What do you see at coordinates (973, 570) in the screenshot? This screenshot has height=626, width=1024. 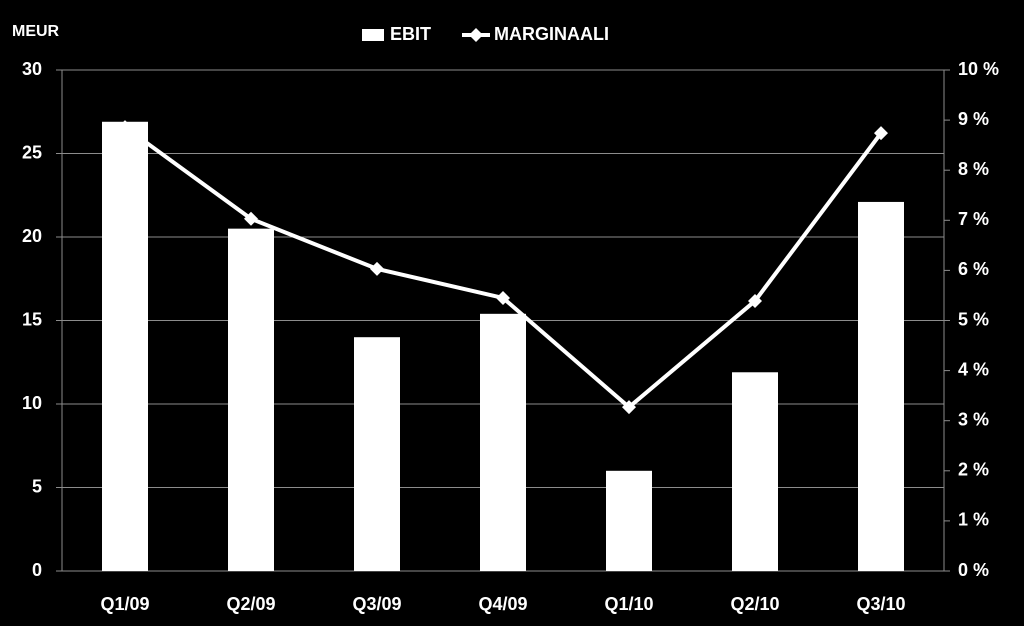 I see `y2-tick-label: 0 %` at bounding box center [973, 570].